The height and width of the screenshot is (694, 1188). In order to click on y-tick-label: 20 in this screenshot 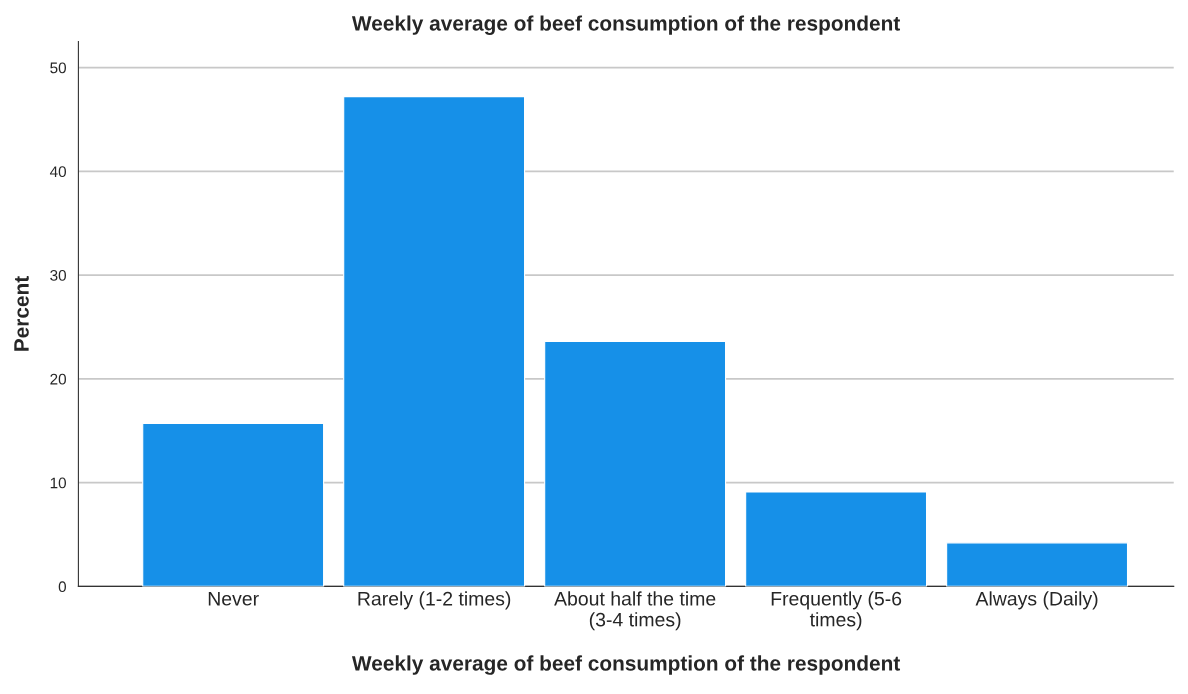, I will do `click(58, 379)`.